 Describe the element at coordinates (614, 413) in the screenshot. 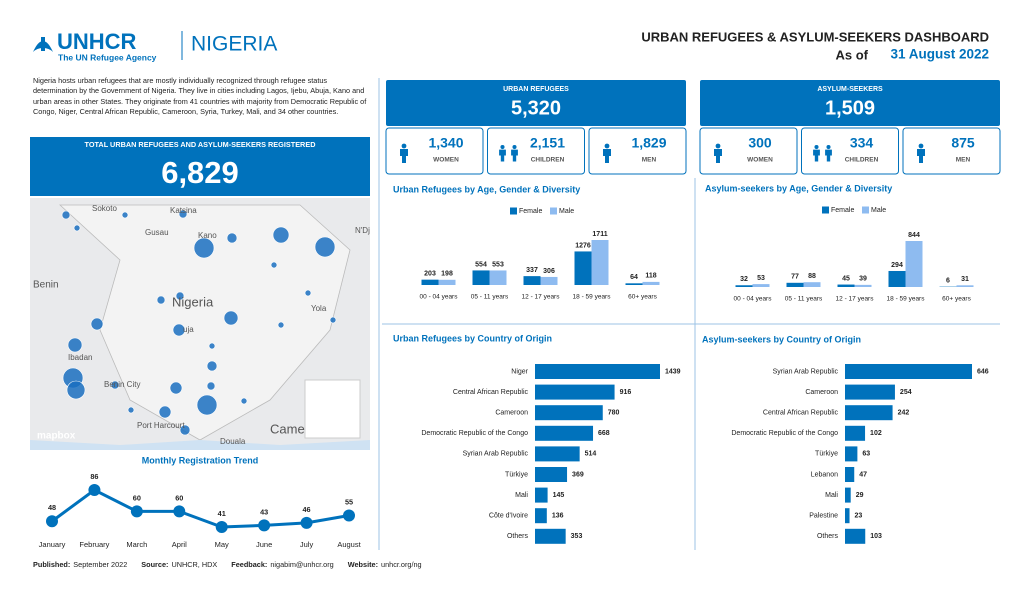

I see `data-label: 780` at that location.